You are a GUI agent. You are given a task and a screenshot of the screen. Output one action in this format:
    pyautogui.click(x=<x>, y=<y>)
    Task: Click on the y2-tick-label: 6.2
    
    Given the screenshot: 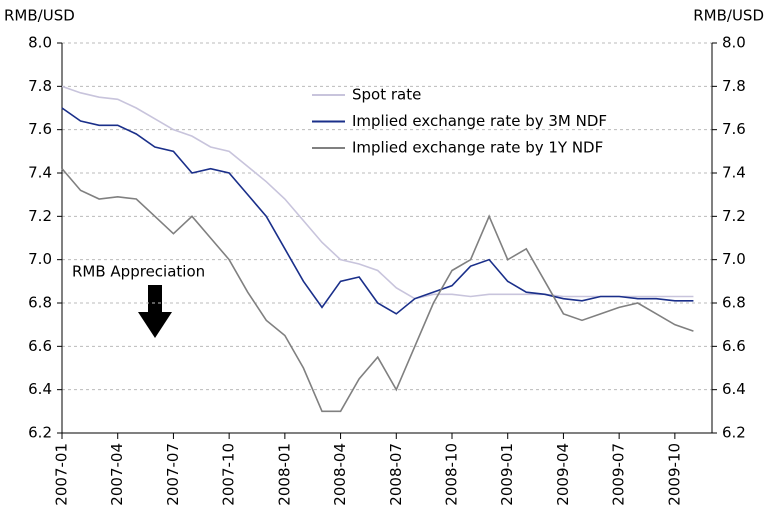 What is the action you would take?
    pyautogui.click(x=734, y=433)
    